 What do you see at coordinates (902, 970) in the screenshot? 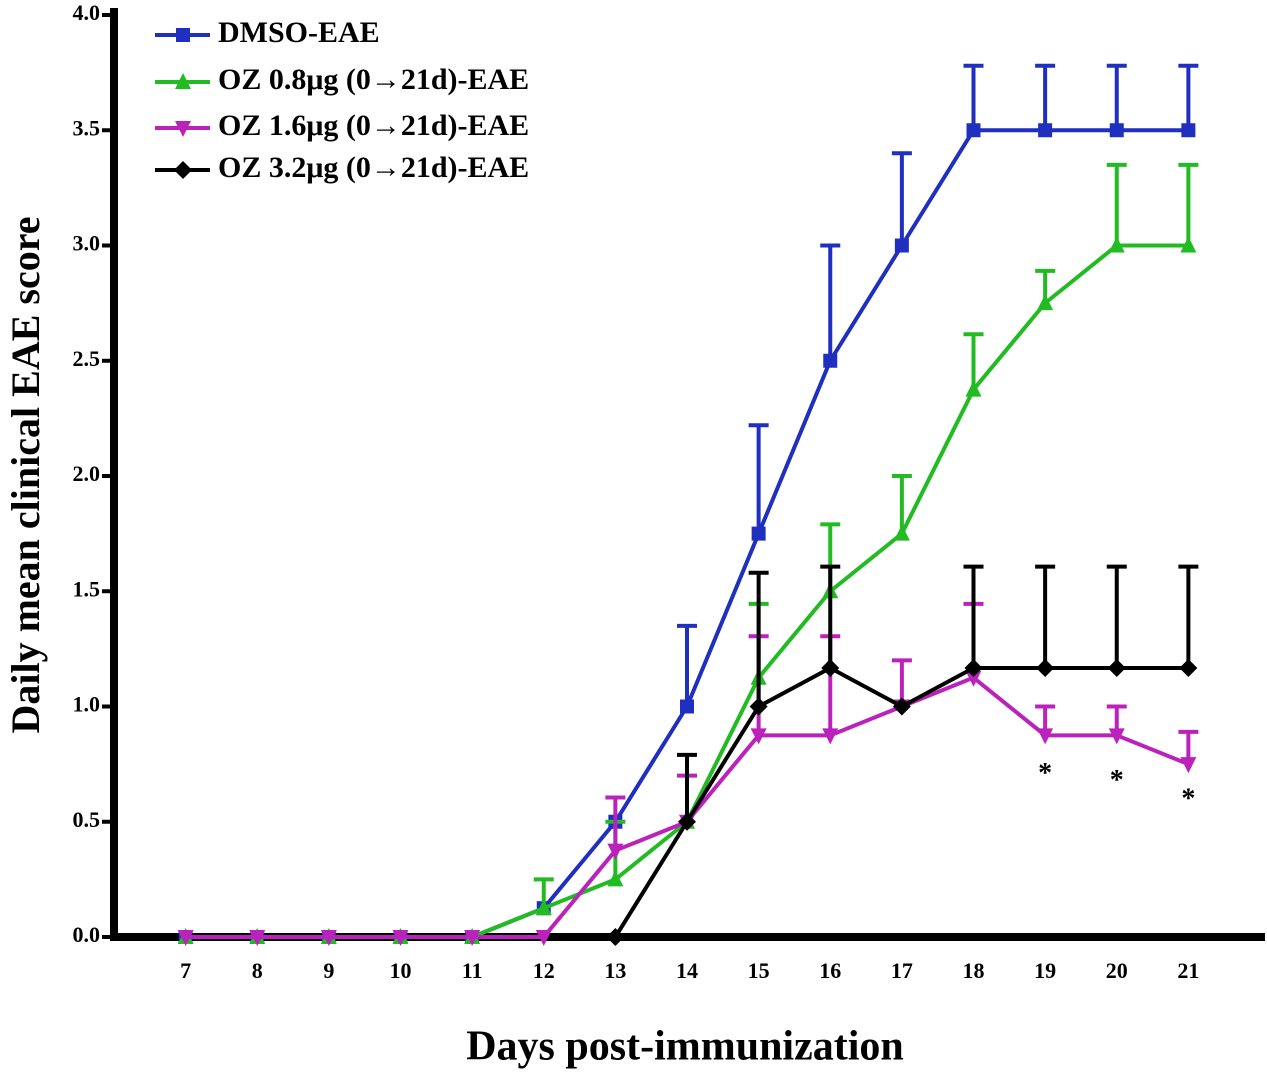
I see `x-tick-label: 17` at bounding box center [902, 970].